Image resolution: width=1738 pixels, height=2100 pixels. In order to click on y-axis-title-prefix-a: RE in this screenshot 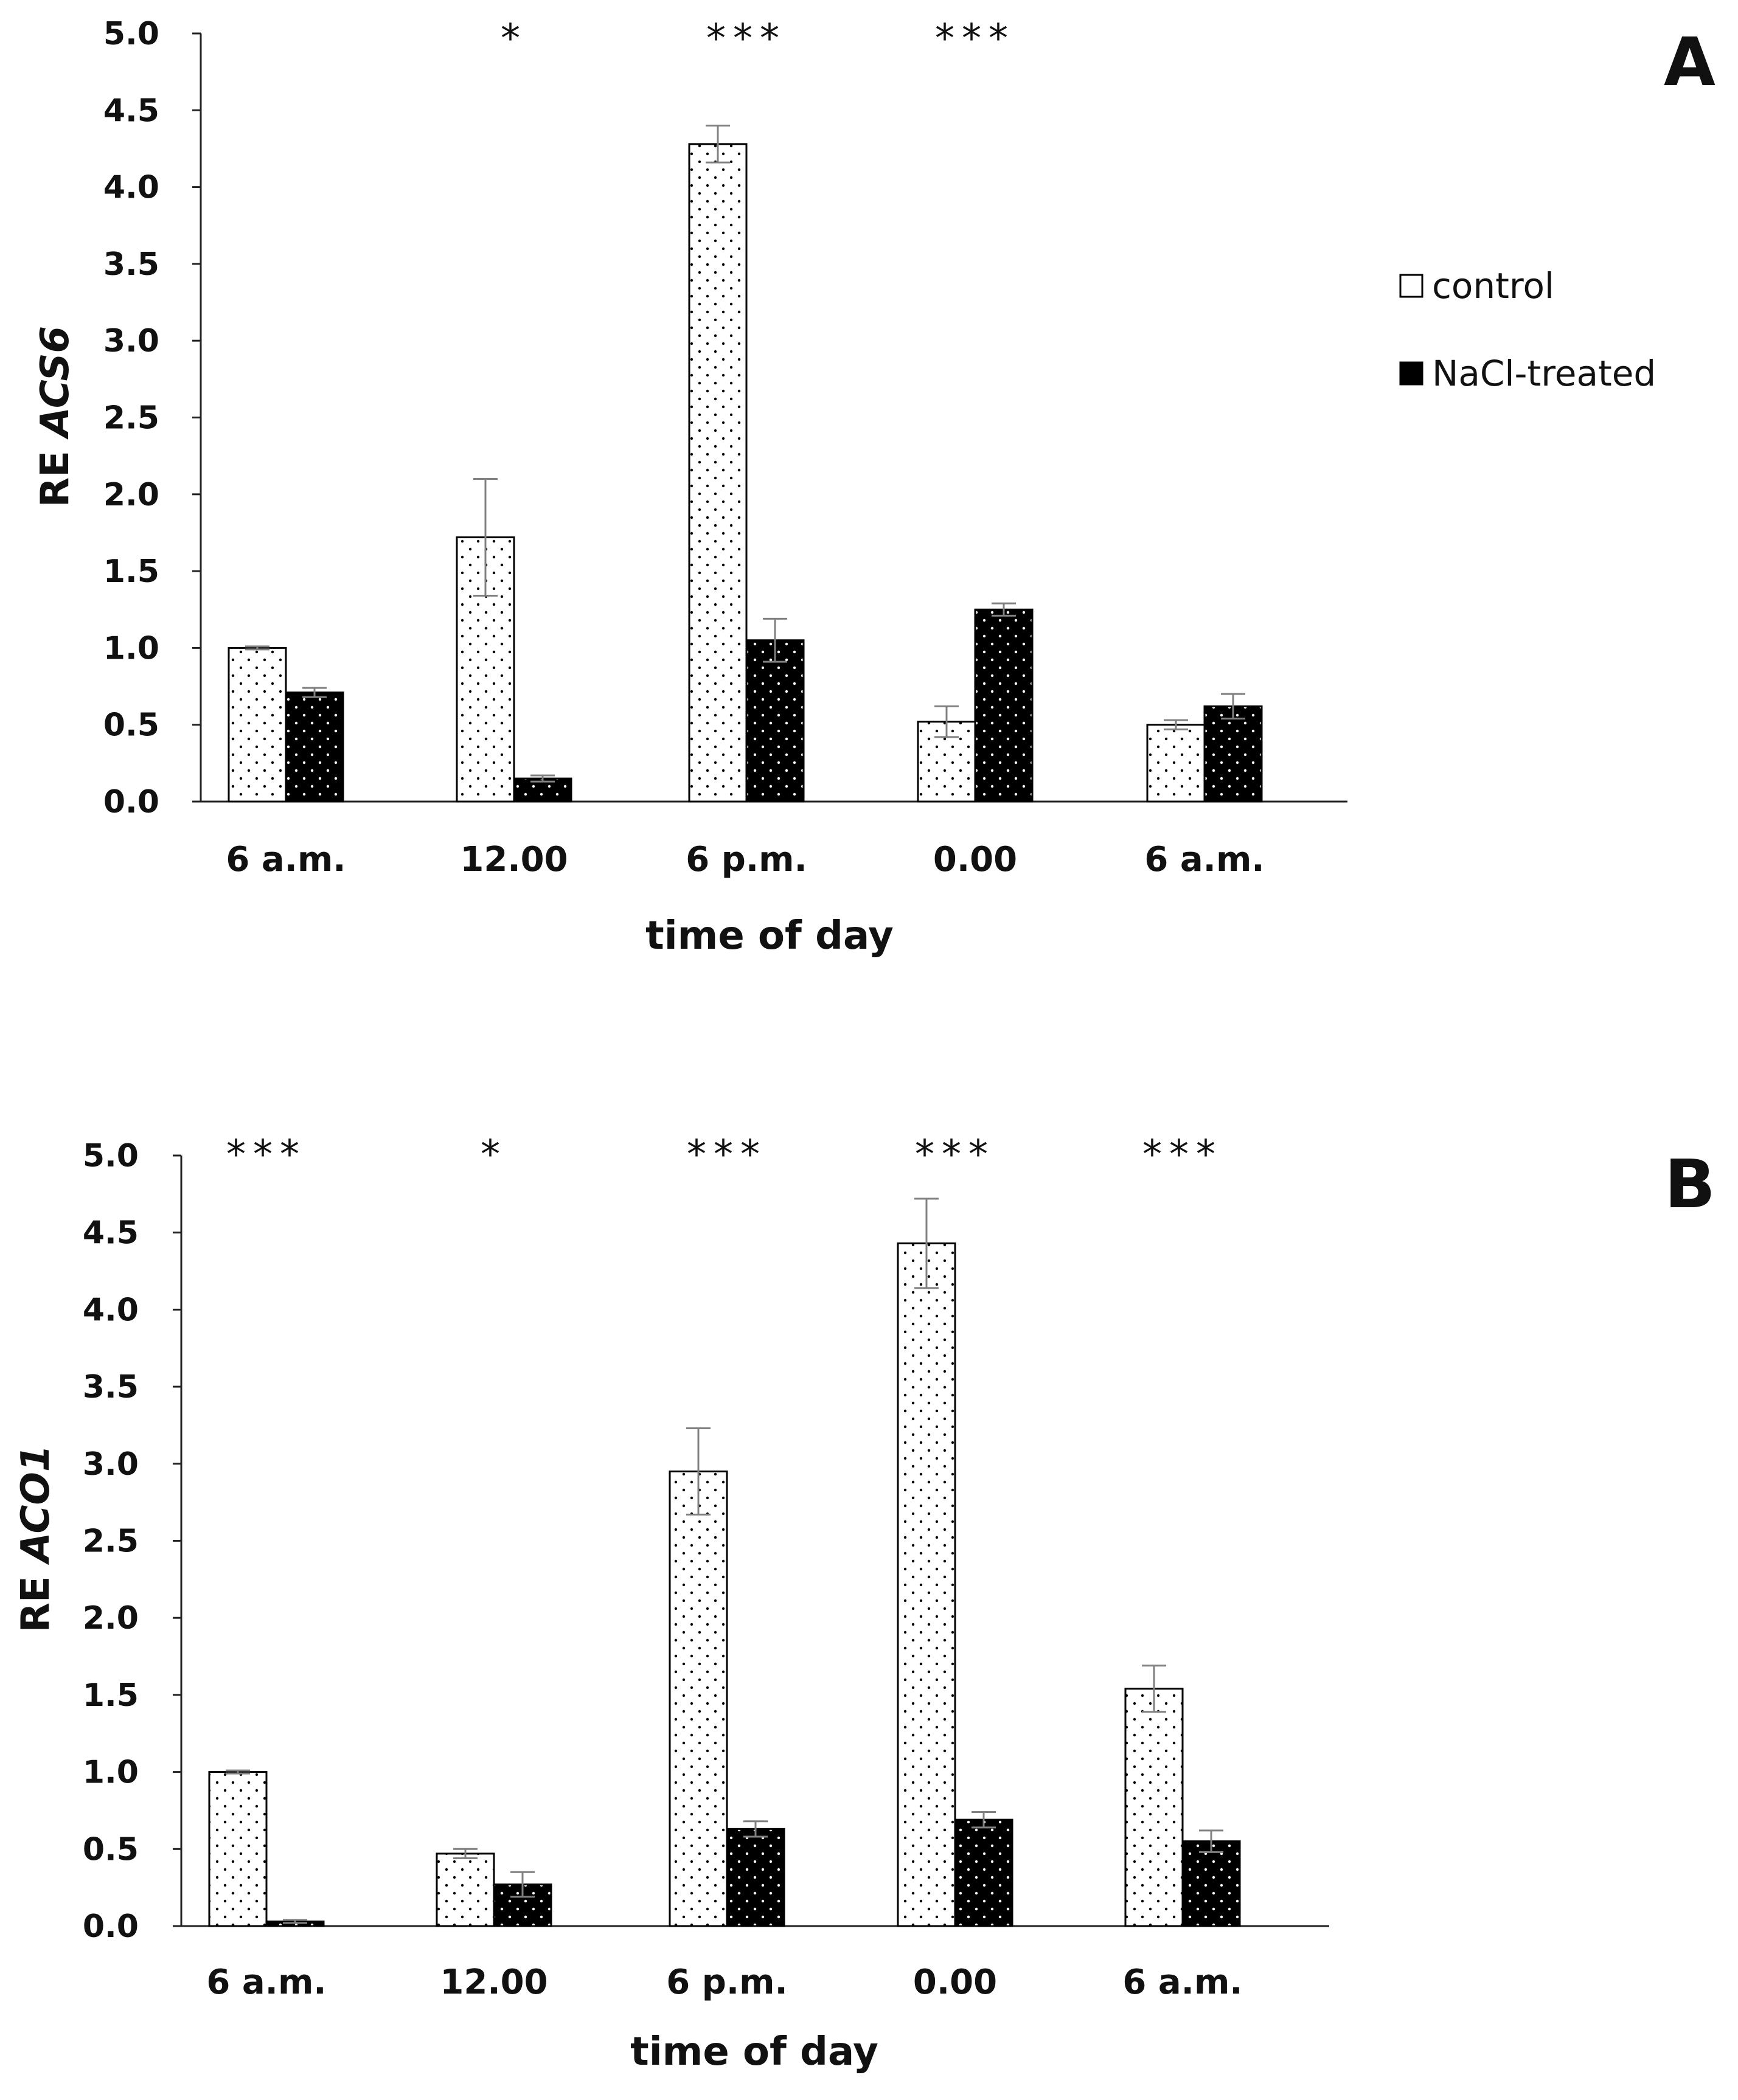, I will do `click(56, 472)`.